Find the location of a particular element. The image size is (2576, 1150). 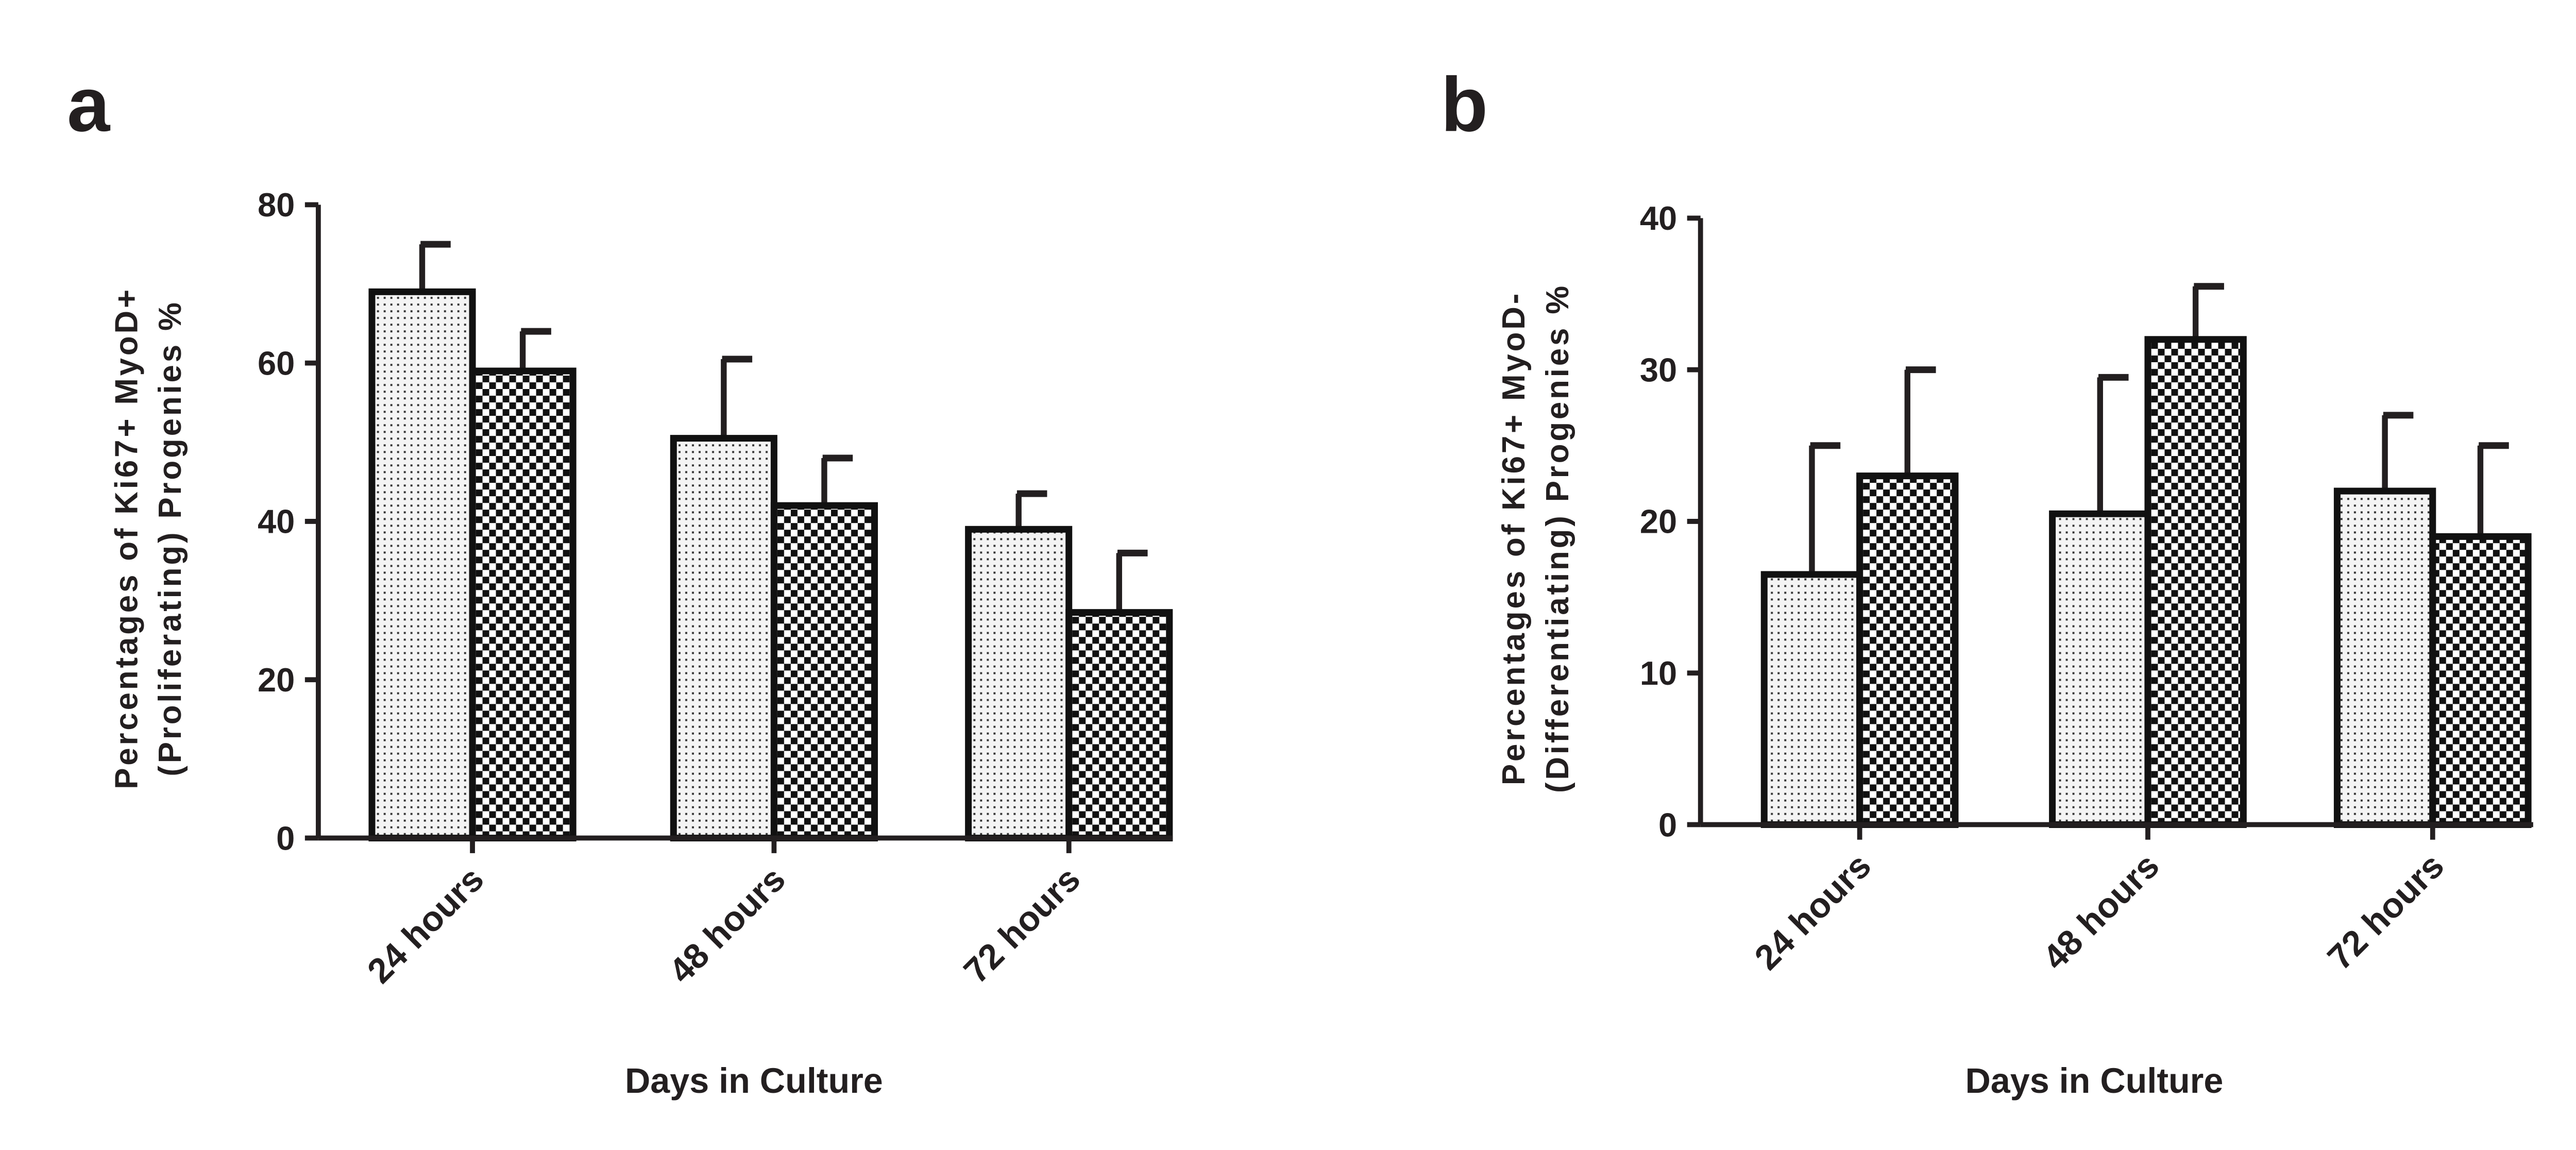

y-tick-label: 10 is located at coordinates (1659, 673).